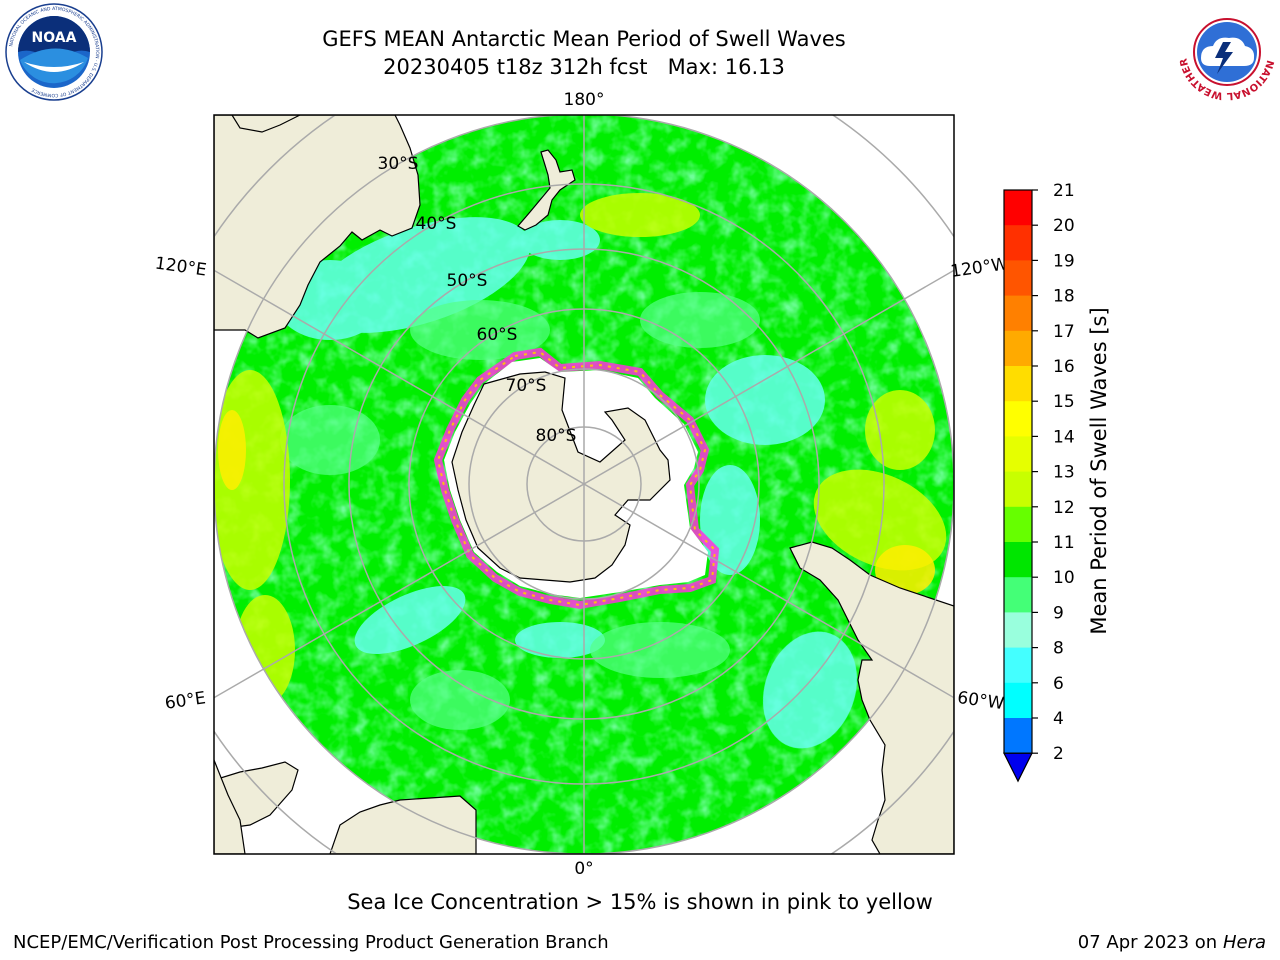 The height and width of the screenshot is (960, 1280). Describe the element at coordinates (872, 183) in the screenshot. I see `south-america-upper` at that location.